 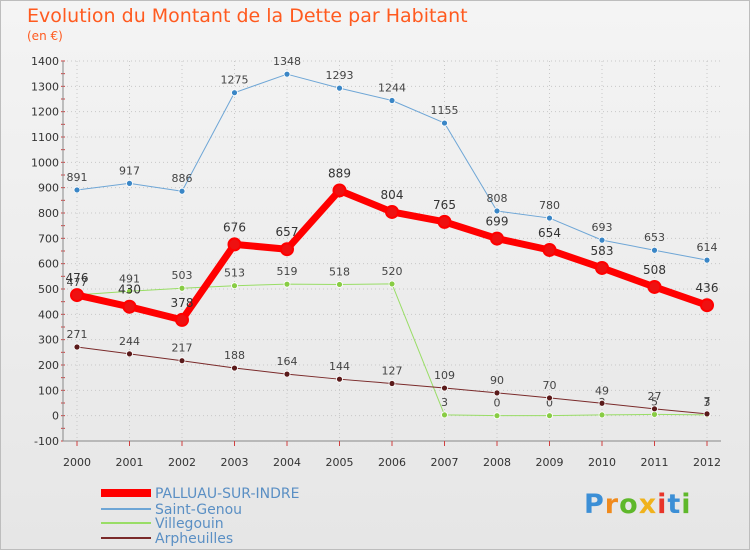 I want to click on y-tick-label: 200, so click(x=48, y=365).